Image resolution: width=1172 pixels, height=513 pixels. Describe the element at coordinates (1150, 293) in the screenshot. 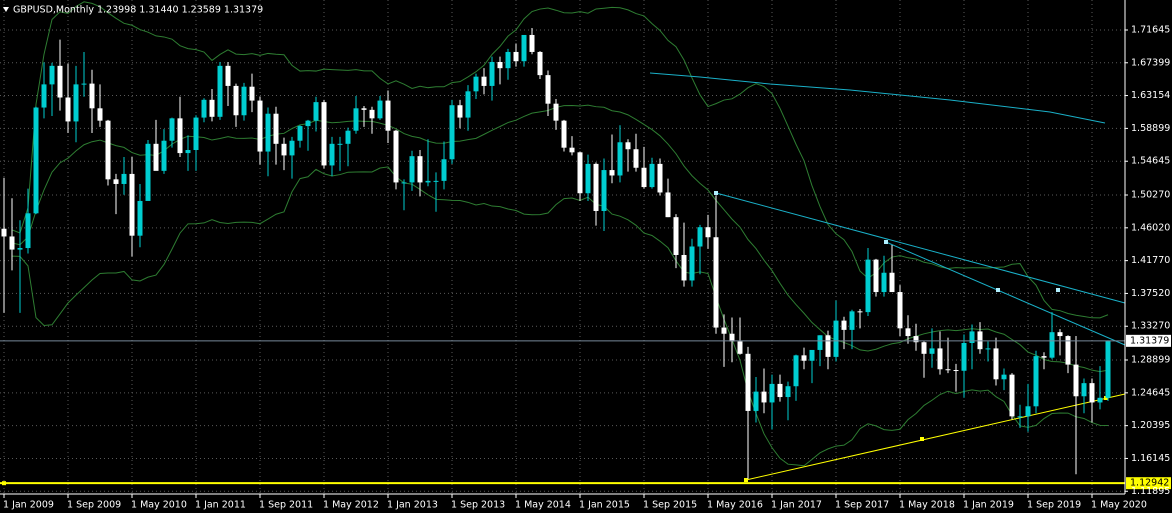

I see `y-tick-label: 1.37520` at that location.